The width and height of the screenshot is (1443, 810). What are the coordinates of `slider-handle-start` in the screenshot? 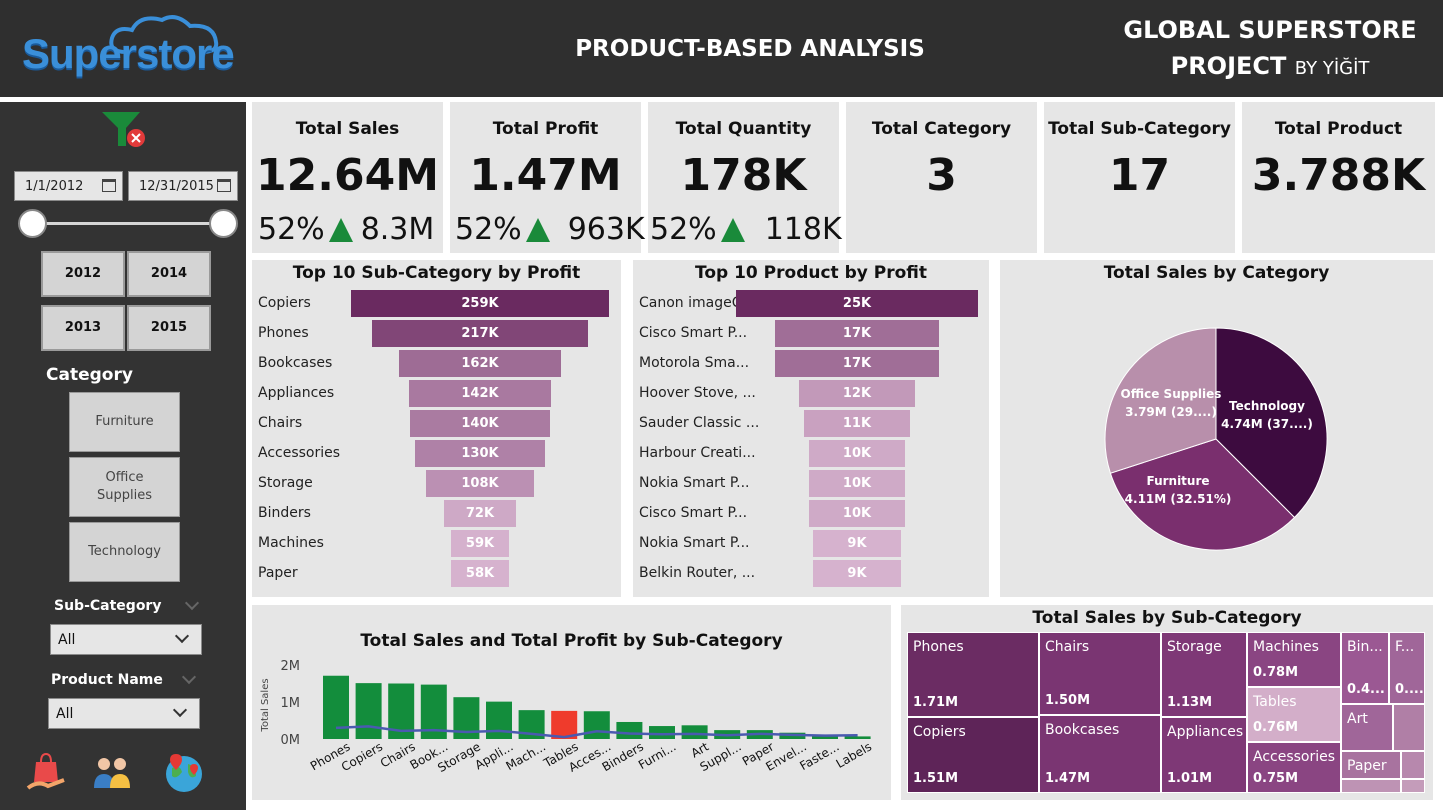 It's located at (32, 223).